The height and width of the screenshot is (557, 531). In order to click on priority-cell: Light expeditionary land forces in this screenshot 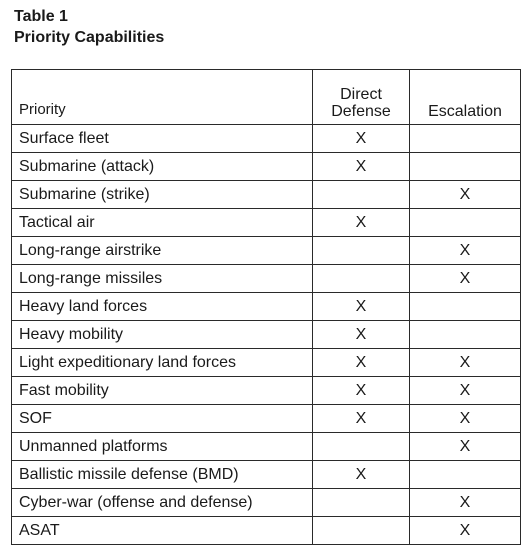, I will do `click(162, 362)`.